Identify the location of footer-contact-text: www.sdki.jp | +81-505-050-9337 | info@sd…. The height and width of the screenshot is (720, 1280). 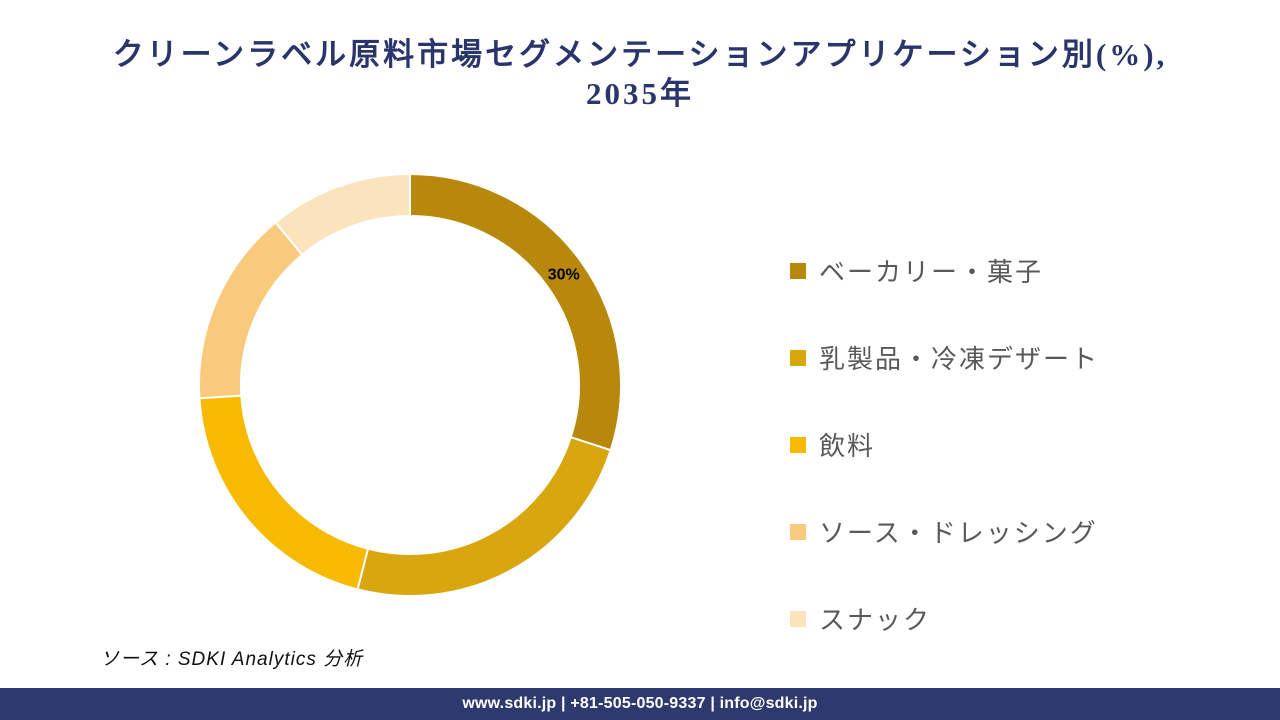
(640, 703).